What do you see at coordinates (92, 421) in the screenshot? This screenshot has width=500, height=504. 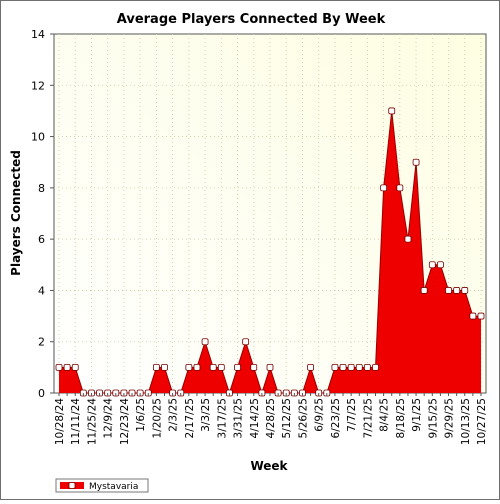 I see `x-tick-label: 11/25/24` at bounding box center [92, 421].